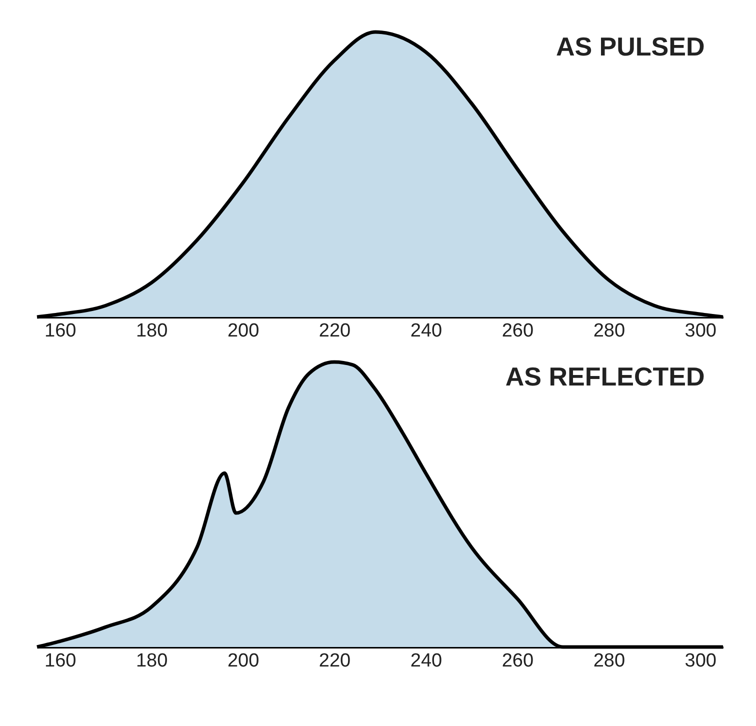 This screenshot has height=726, width=756. I want to click on chart-title: AS PULSED, so click(630, 46).